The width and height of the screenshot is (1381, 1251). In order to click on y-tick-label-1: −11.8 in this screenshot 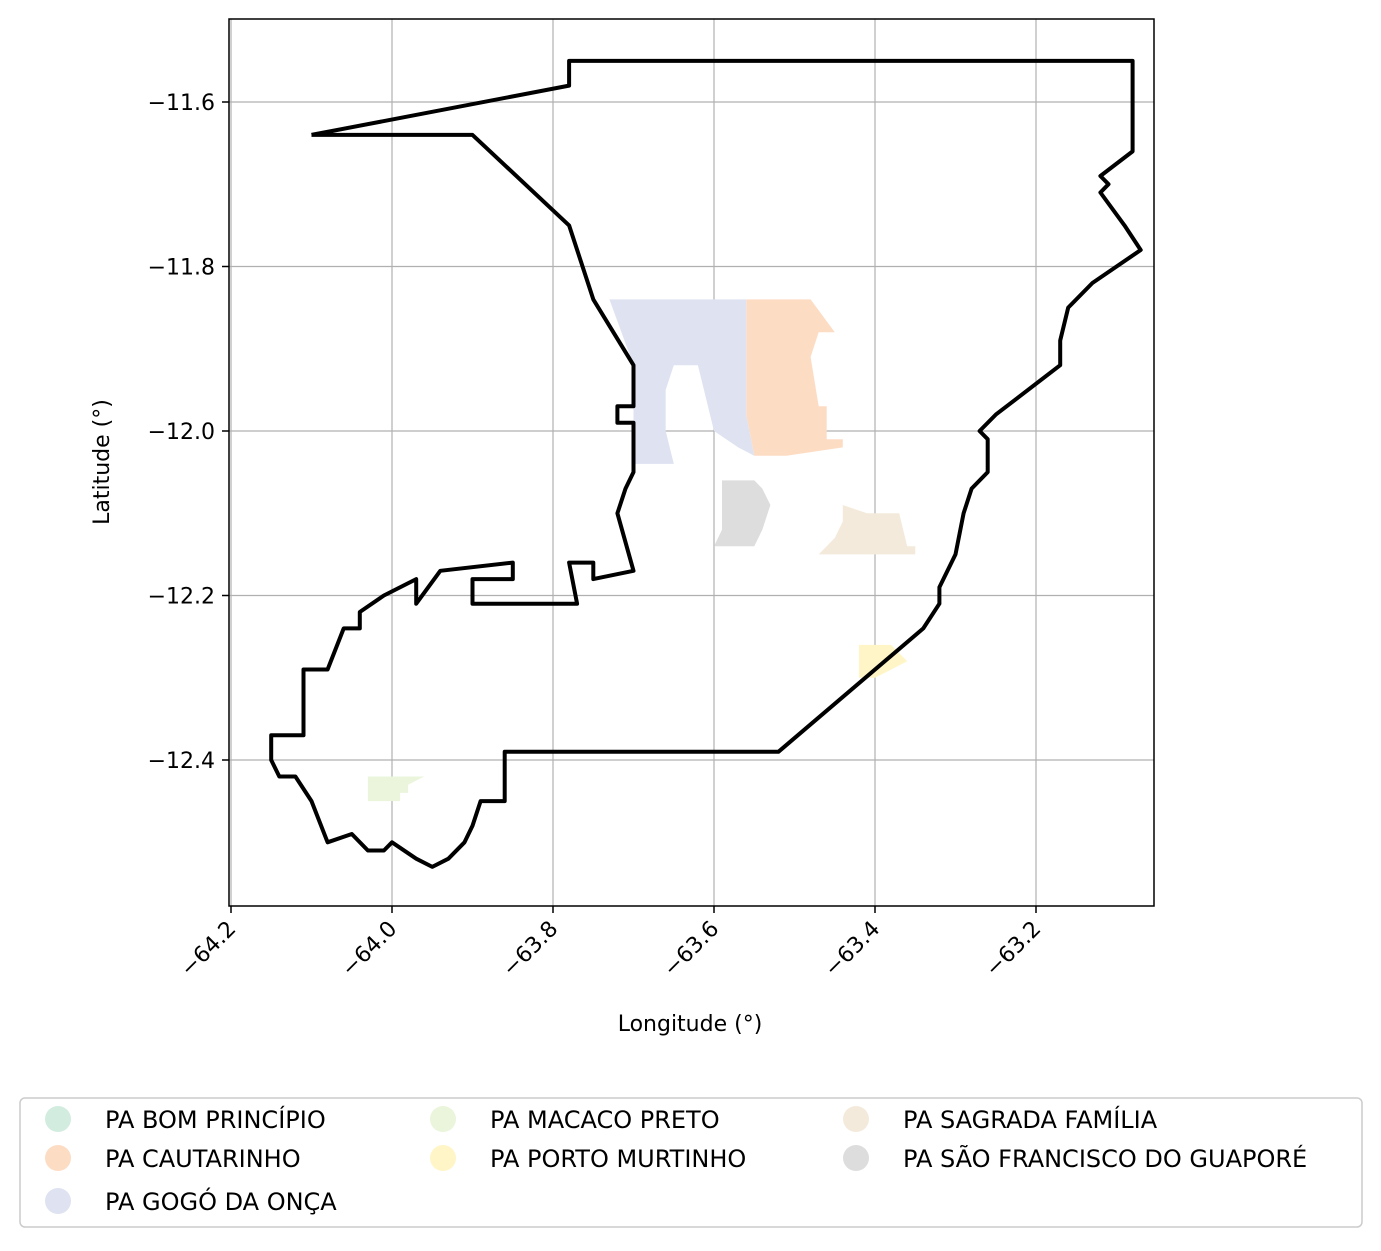, I will do `click(181, 268)`.